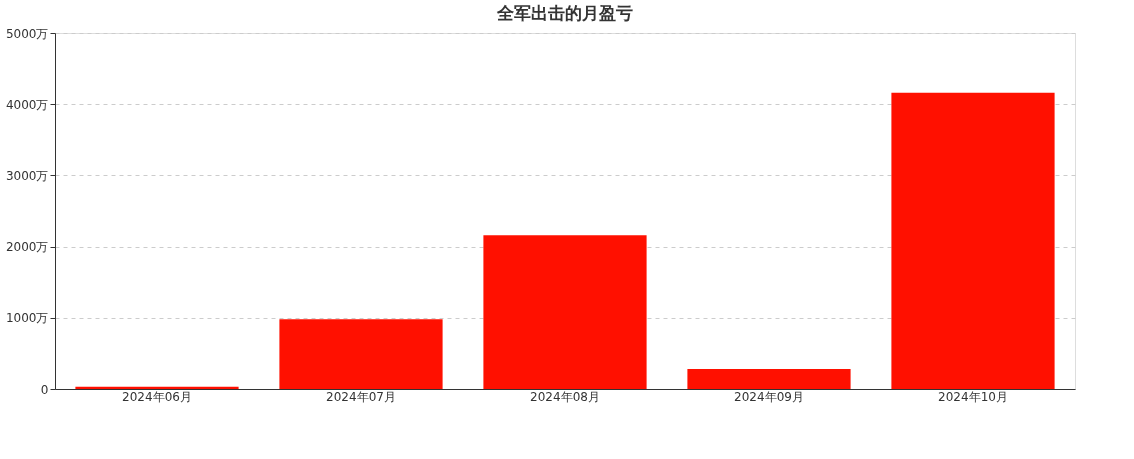  I want to click on y-tick-label: 1000万, so click(27, 318).